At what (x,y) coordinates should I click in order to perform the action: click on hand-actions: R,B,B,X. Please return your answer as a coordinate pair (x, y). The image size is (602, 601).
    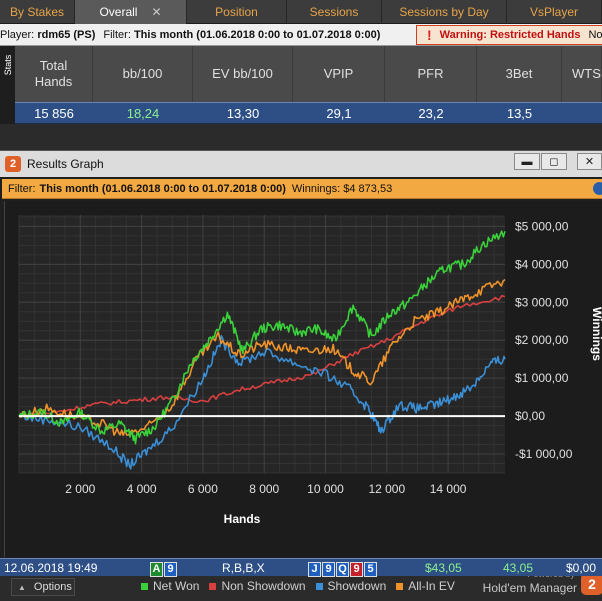
    Looking at the image, I should click on (243, 568).